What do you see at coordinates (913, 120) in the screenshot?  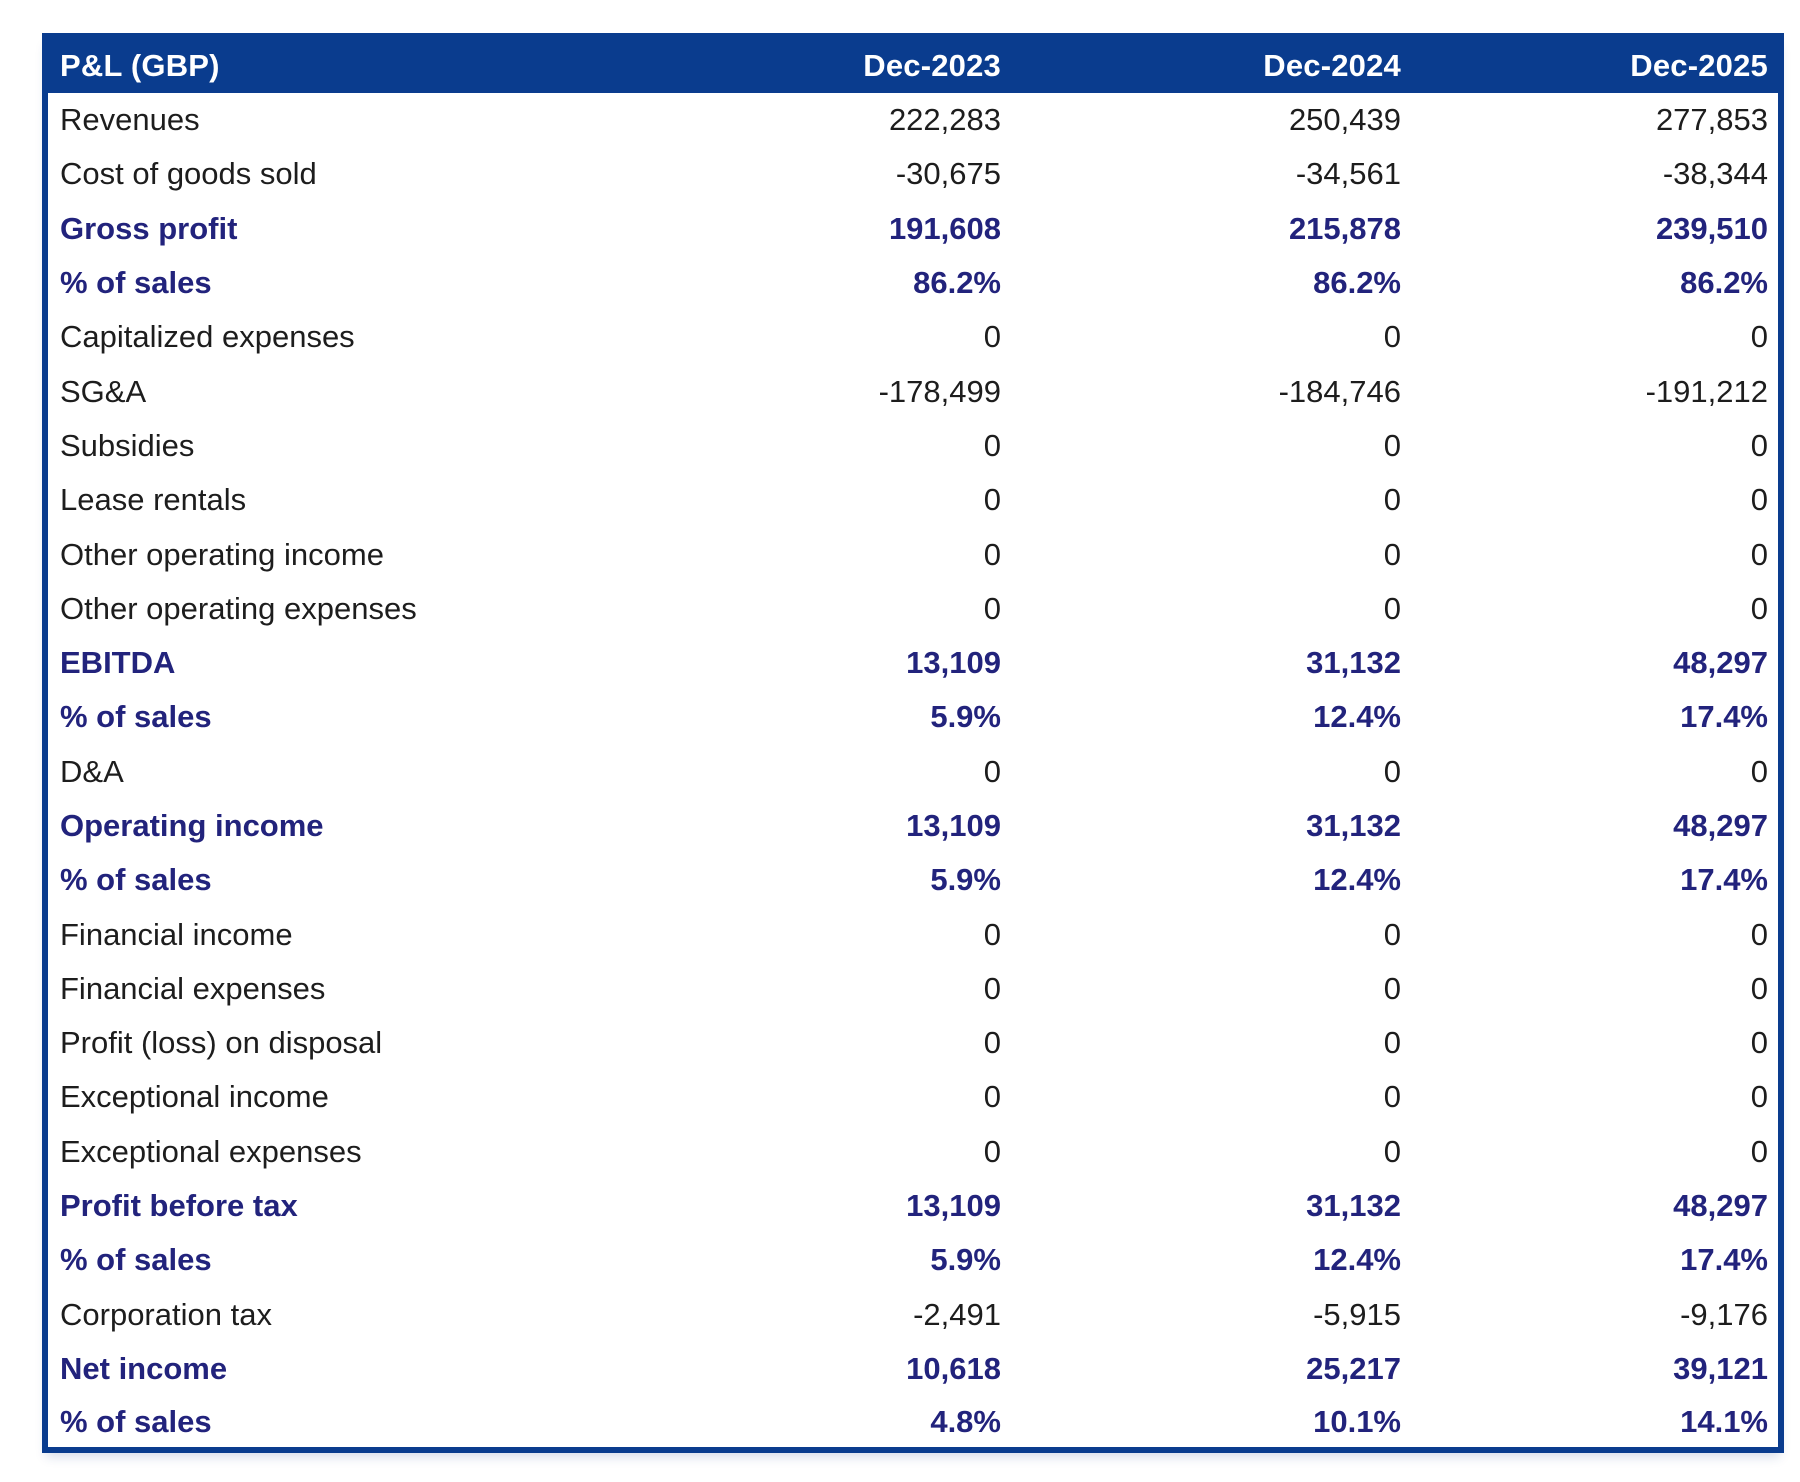 I see `table-row: Revenues 222,283 250,439 277,853` at bounding box center [913, 120].